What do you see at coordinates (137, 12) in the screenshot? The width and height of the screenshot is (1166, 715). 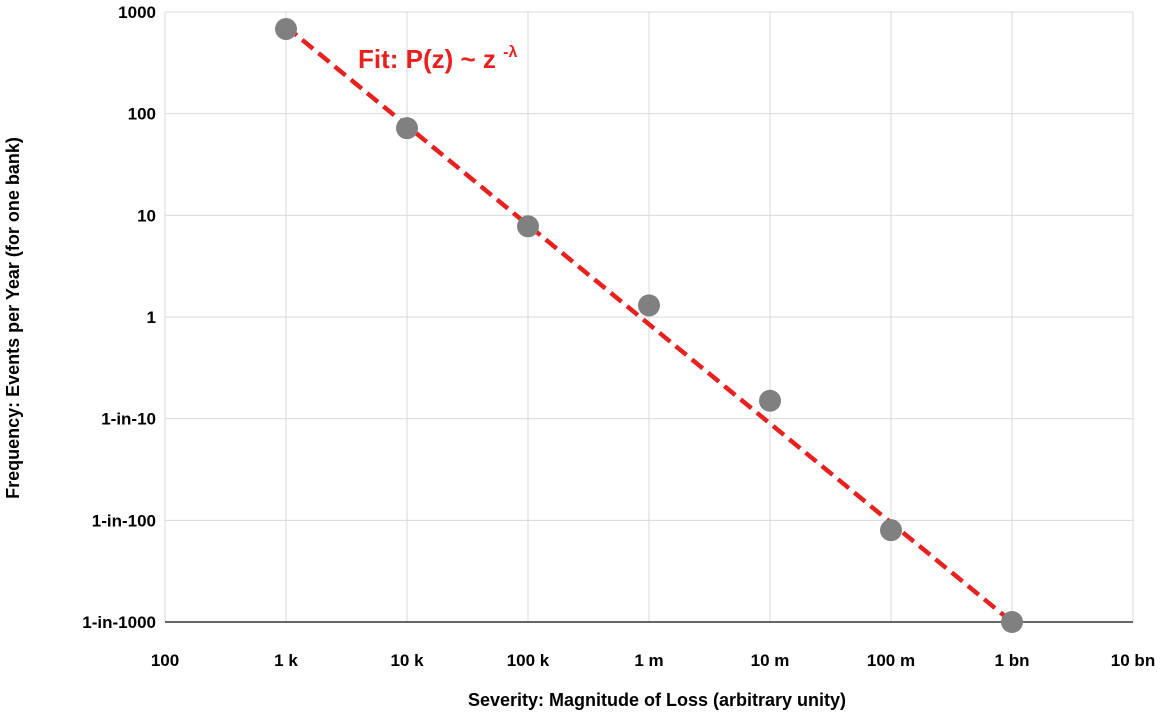 I see `y-tick-label: 1000` at bounding box center [137, 12].